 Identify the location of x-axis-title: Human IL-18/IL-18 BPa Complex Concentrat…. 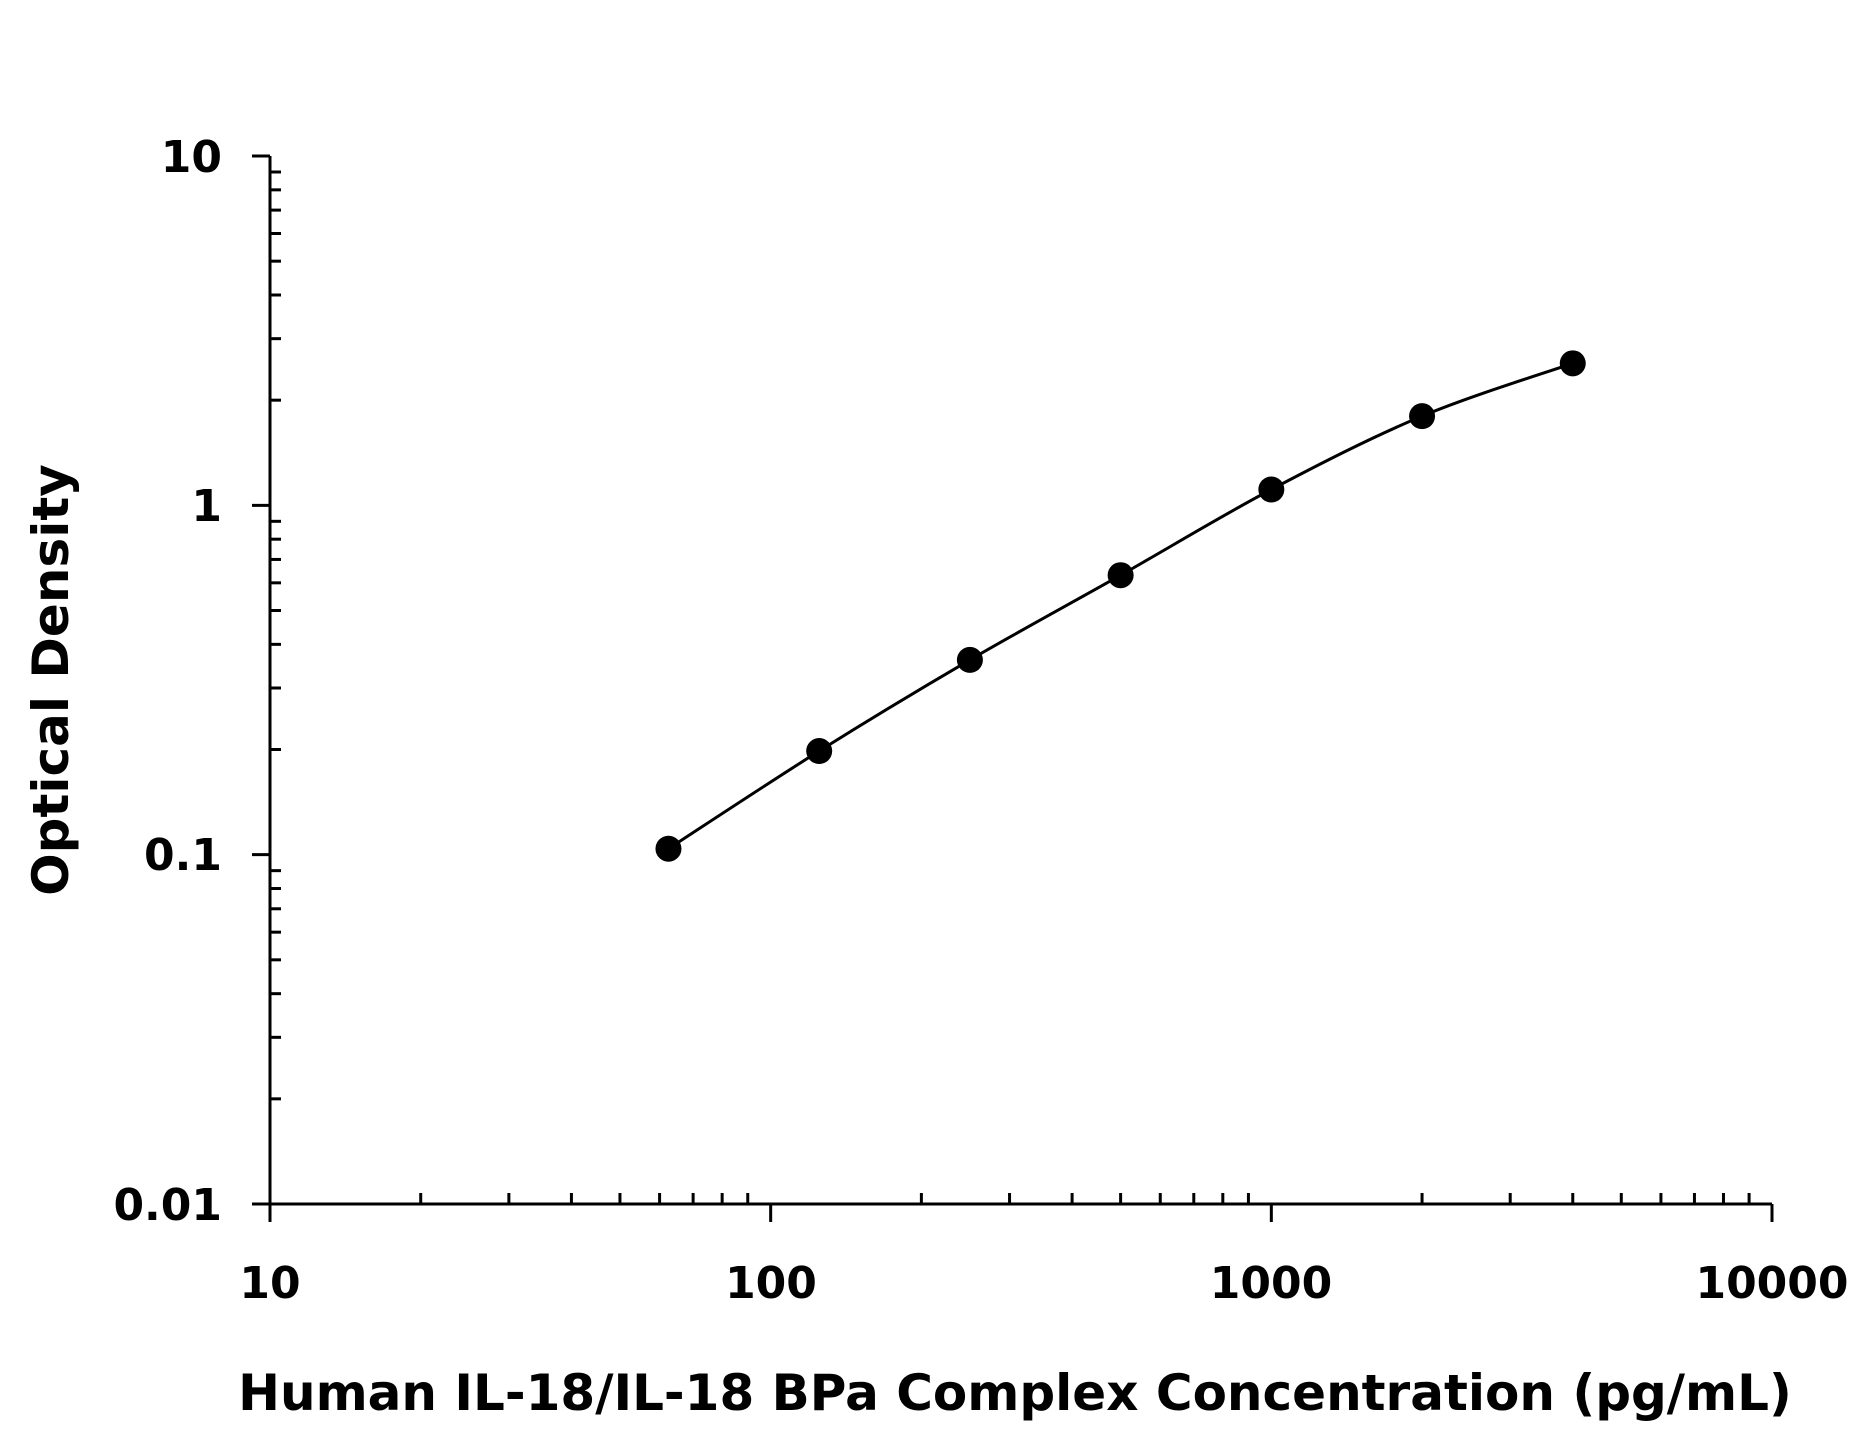
(1015, 1393).